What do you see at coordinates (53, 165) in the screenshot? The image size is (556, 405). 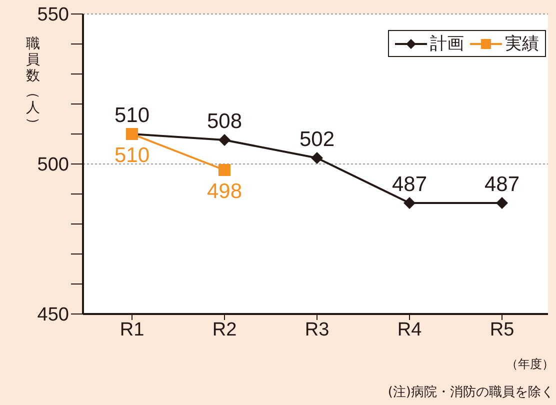 I see `y-tick-label: 500` at bounding box center [53, 165].